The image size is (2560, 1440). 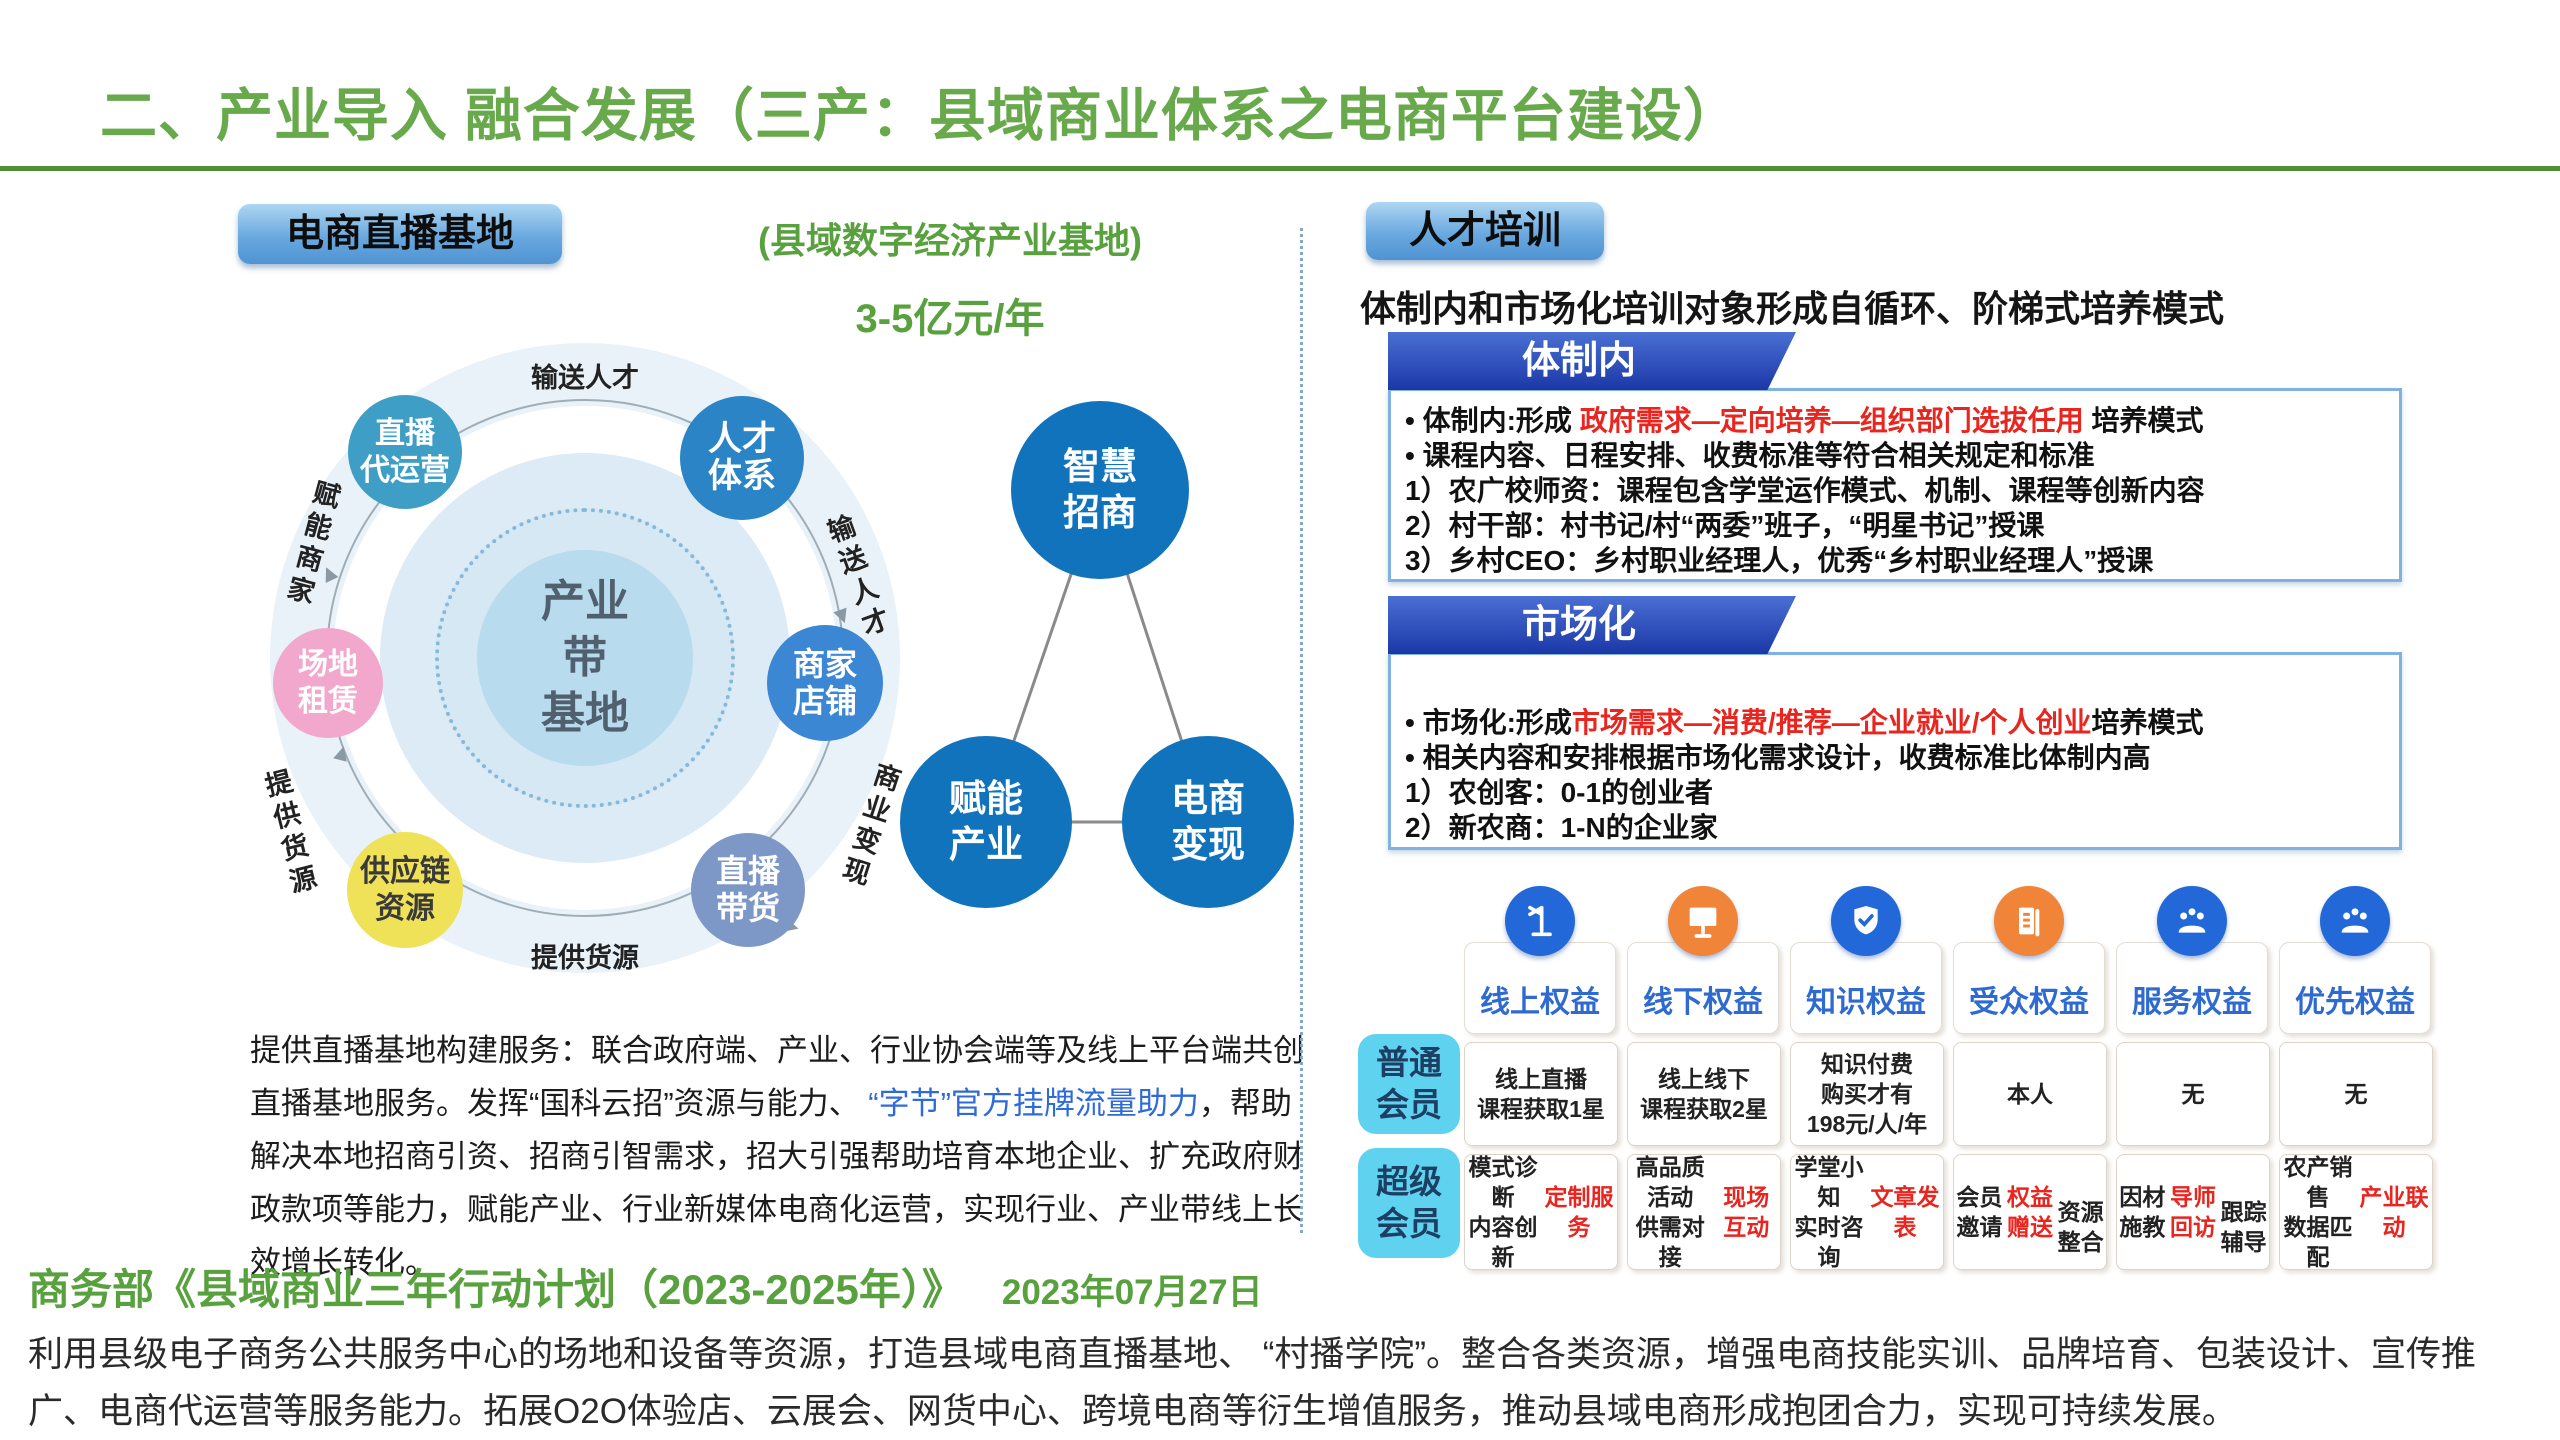 What do you see at coordinates (1409, 1203) in the screenshot?
I see `row-label-super-member: 超级 会员` at bounding box center [1409, 1203].